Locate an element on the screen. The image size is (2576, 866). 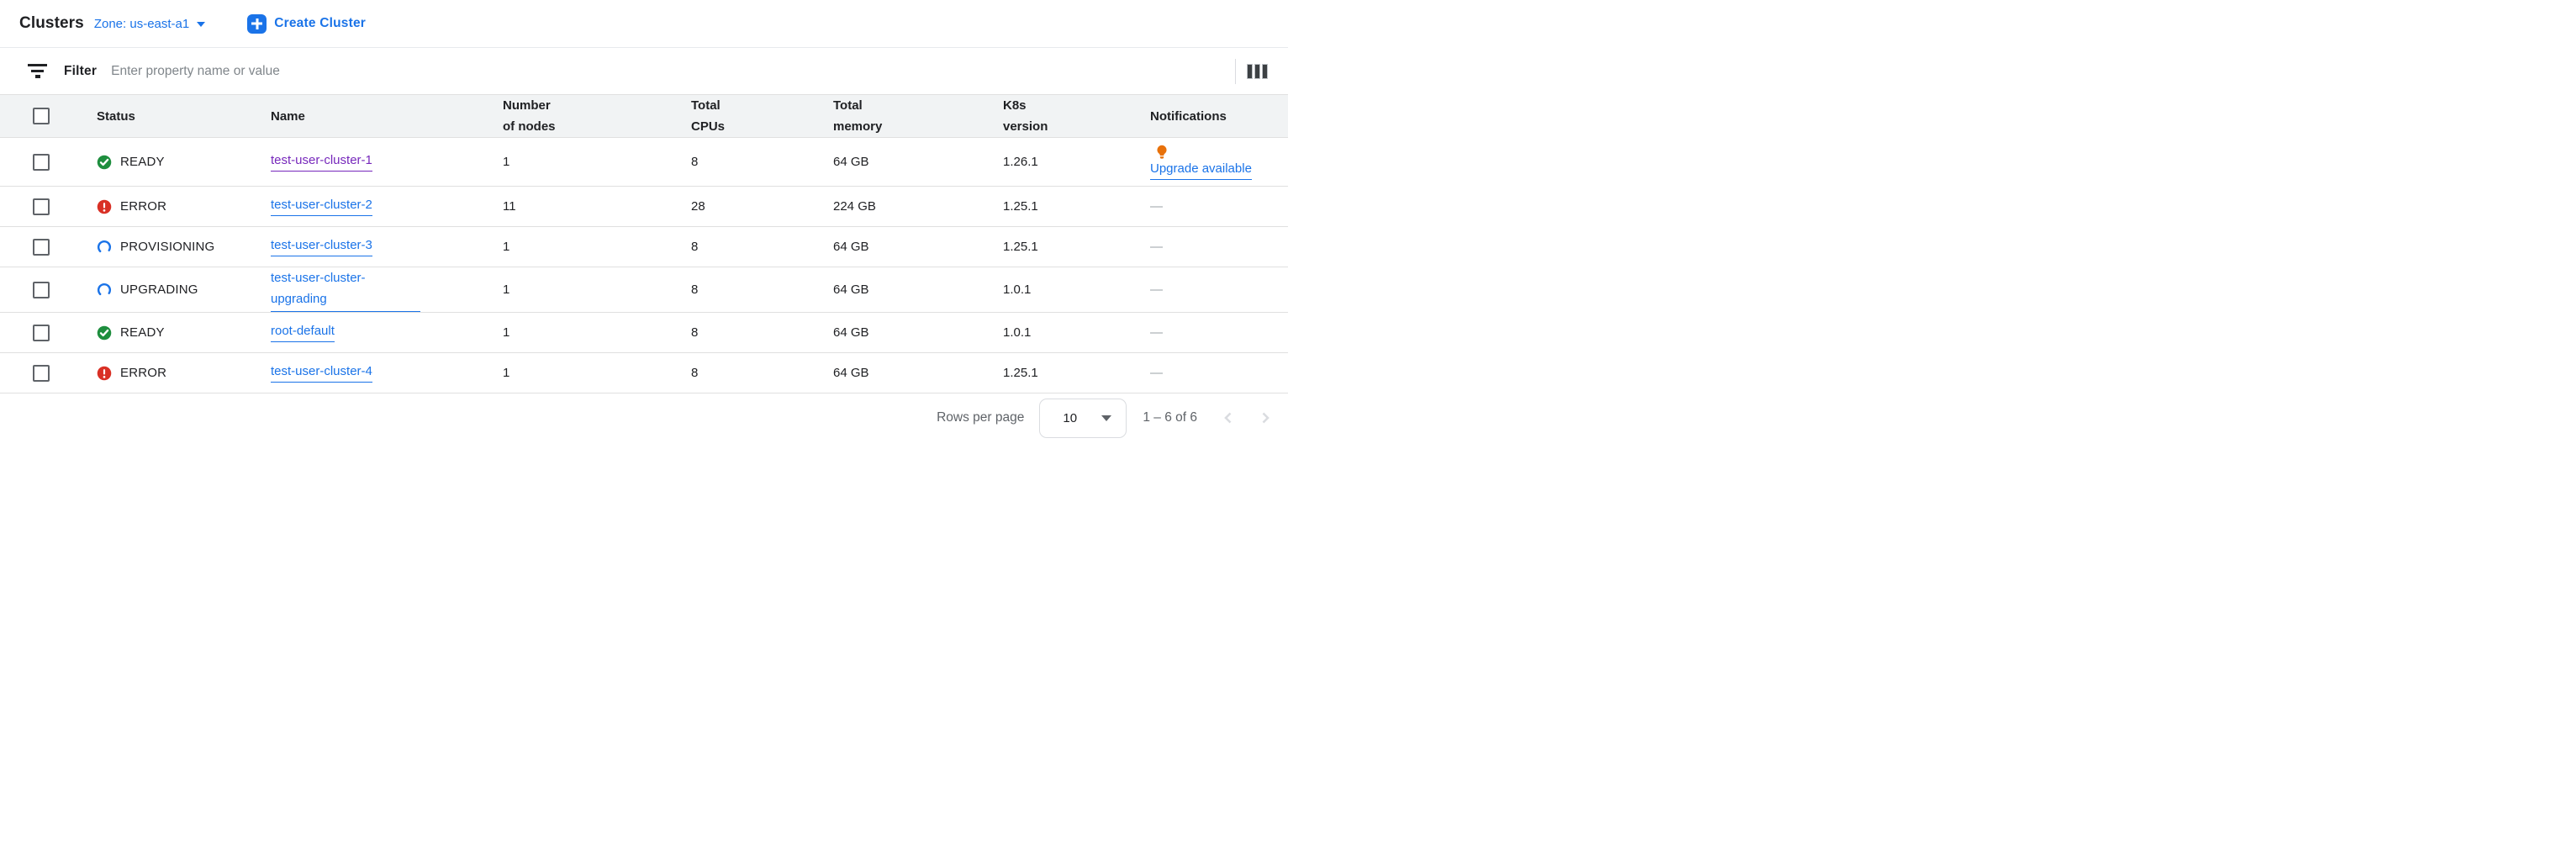
k8s-version-value: 1.26.1 is located at coordinates (1021, 162).